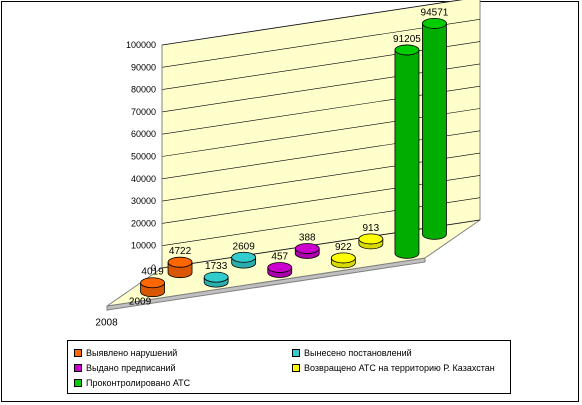  I want to click on legend-label: Проконтролировано АТС, so click(138, 383).